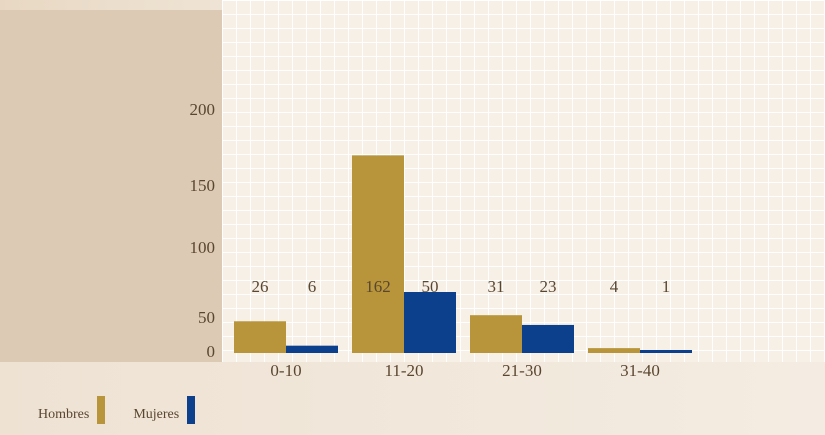  Describe the element at coordinates (64, 414) in the screenshot. I see `legend-label: Hombres` at that location.